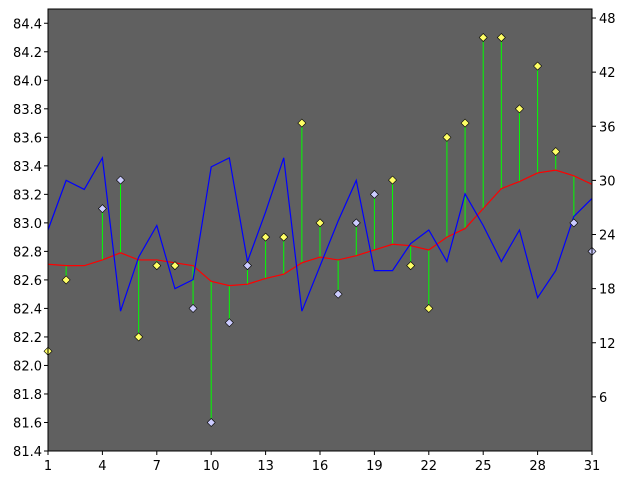  I want to click on left-y-tick-label: 84.2, so click(27, 53).